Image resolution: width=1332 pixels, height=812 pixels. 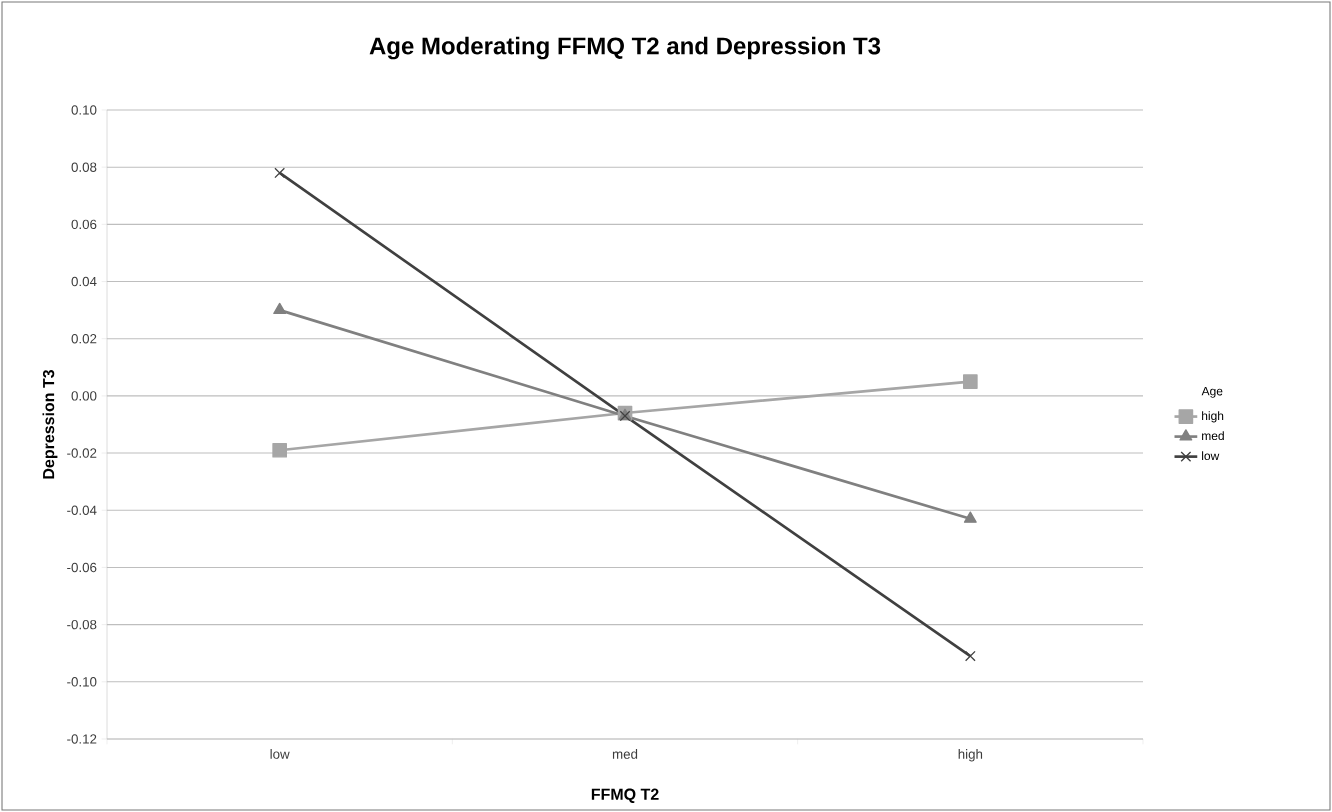 What do you see at coordinates (82, 567) in the screenshot?
I see `y-tick-label: -0.06` at bounding box center [82, 567].